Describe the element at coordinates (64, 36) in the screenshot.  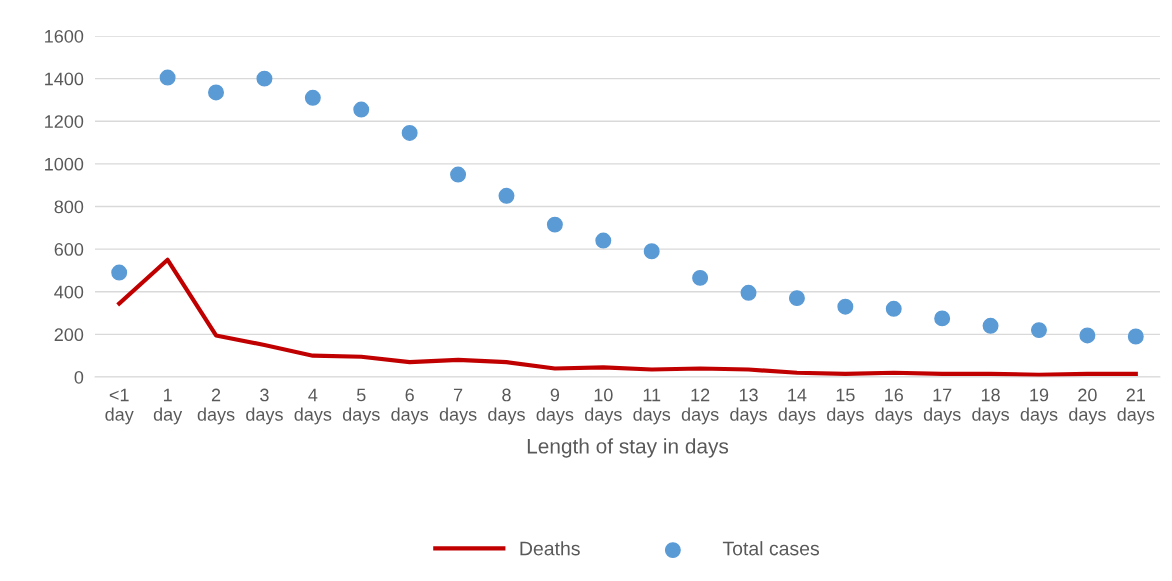
I see `y-tick-label: 1600` at that location.